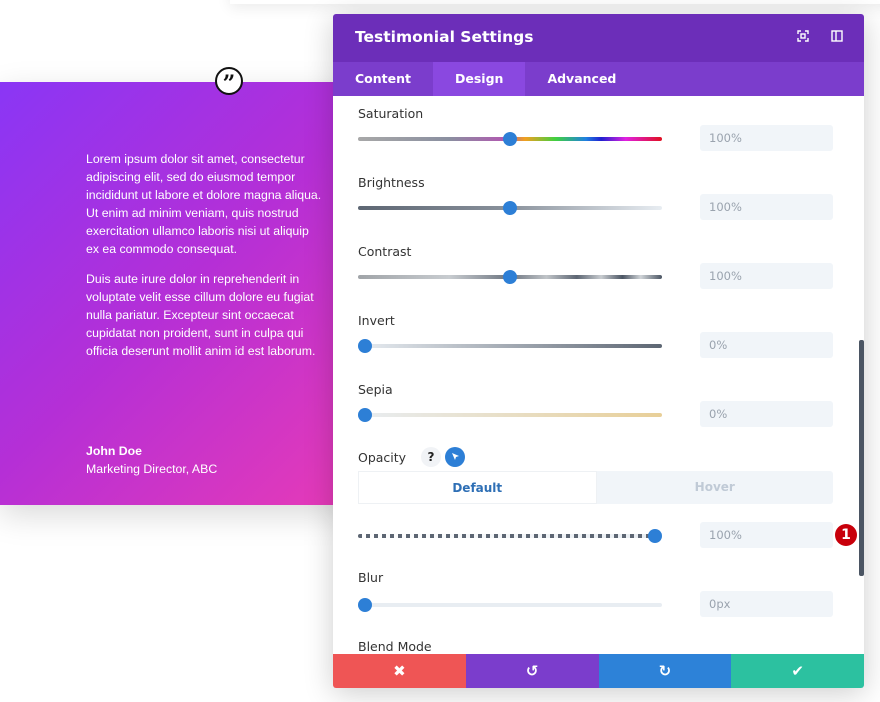  I want to click on cancel-button: ✖, so click(399, 671).